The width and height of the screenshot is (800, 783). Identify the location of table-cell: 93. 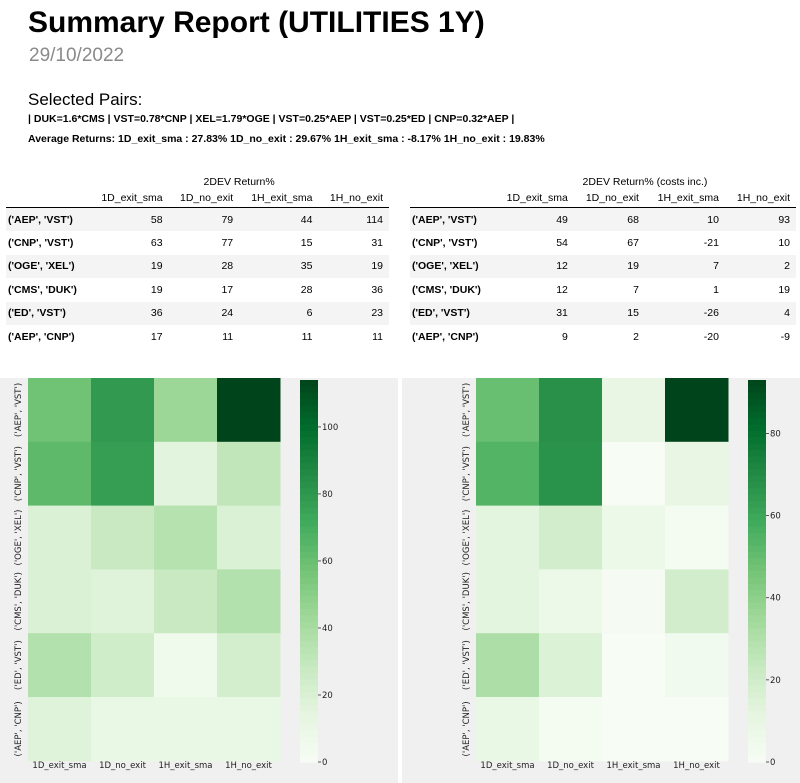
(784, 219).